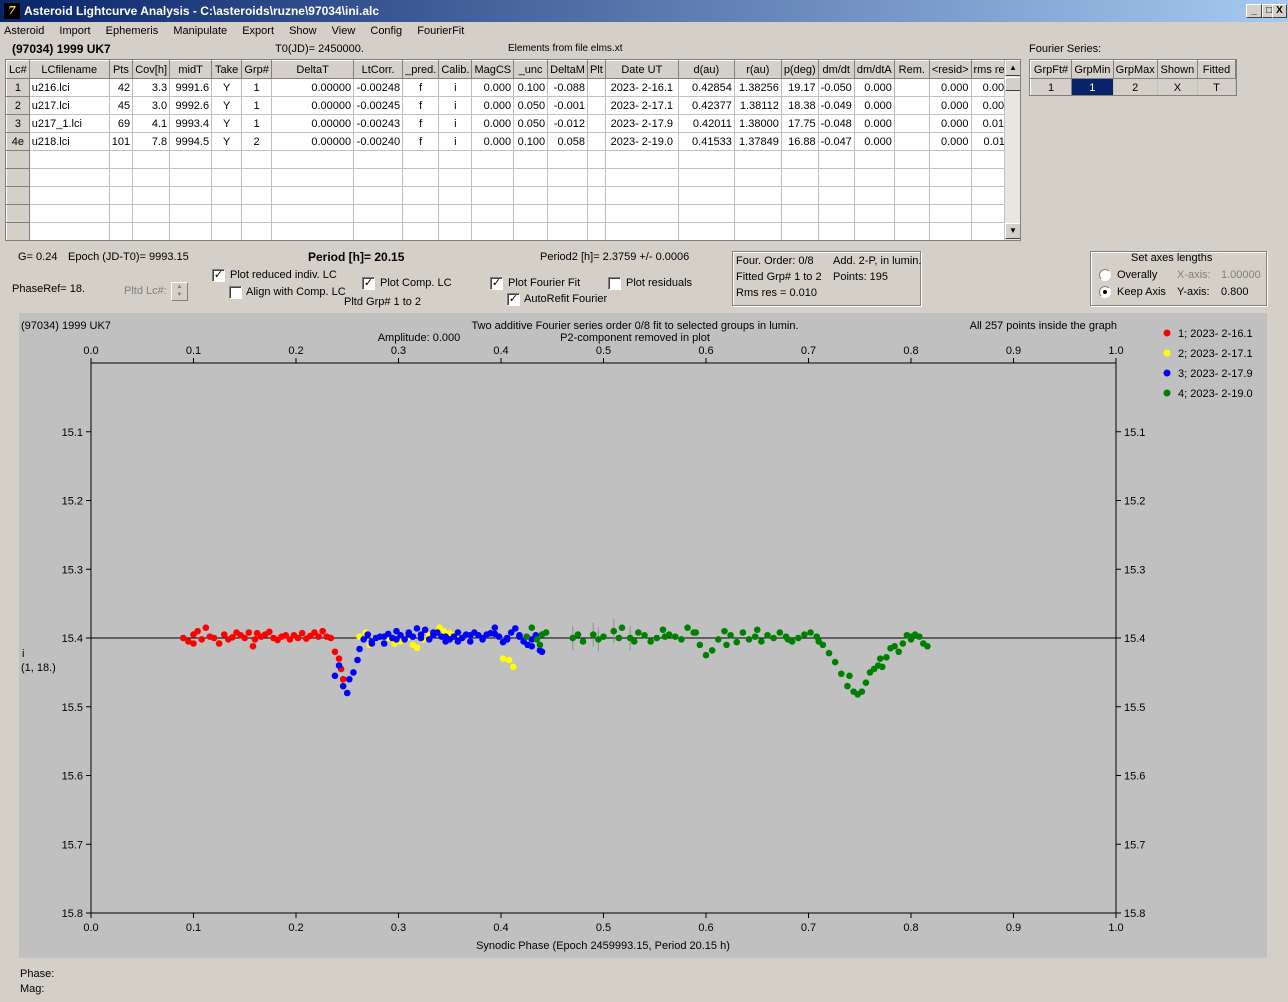 Image resolution: width=1288 pixels, height=1002 pixels. Describe the element at coordinates (836, 123) in the screenshot. I see `table-cell: -0.048` at that location.